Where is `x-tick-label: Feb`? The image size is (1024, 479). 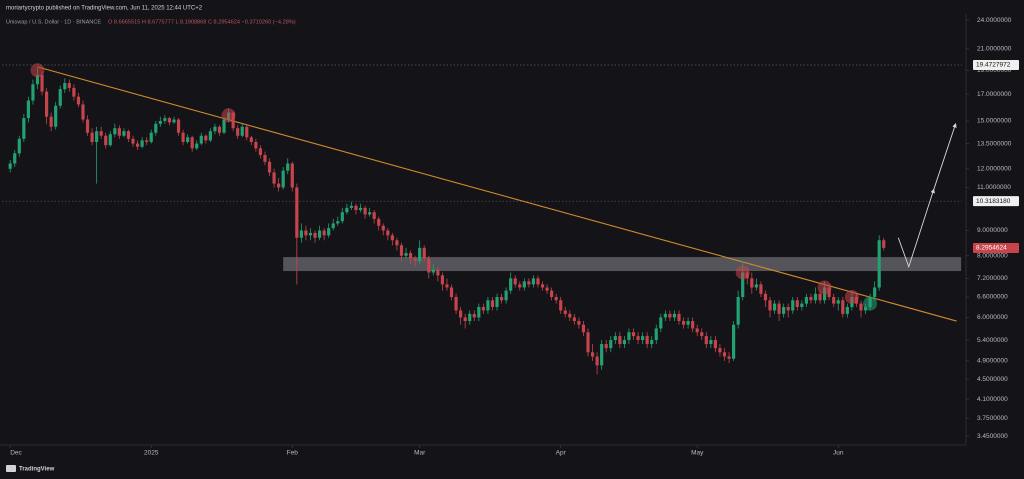 x-tick-label: Feb is located at coordinates (293, 453).